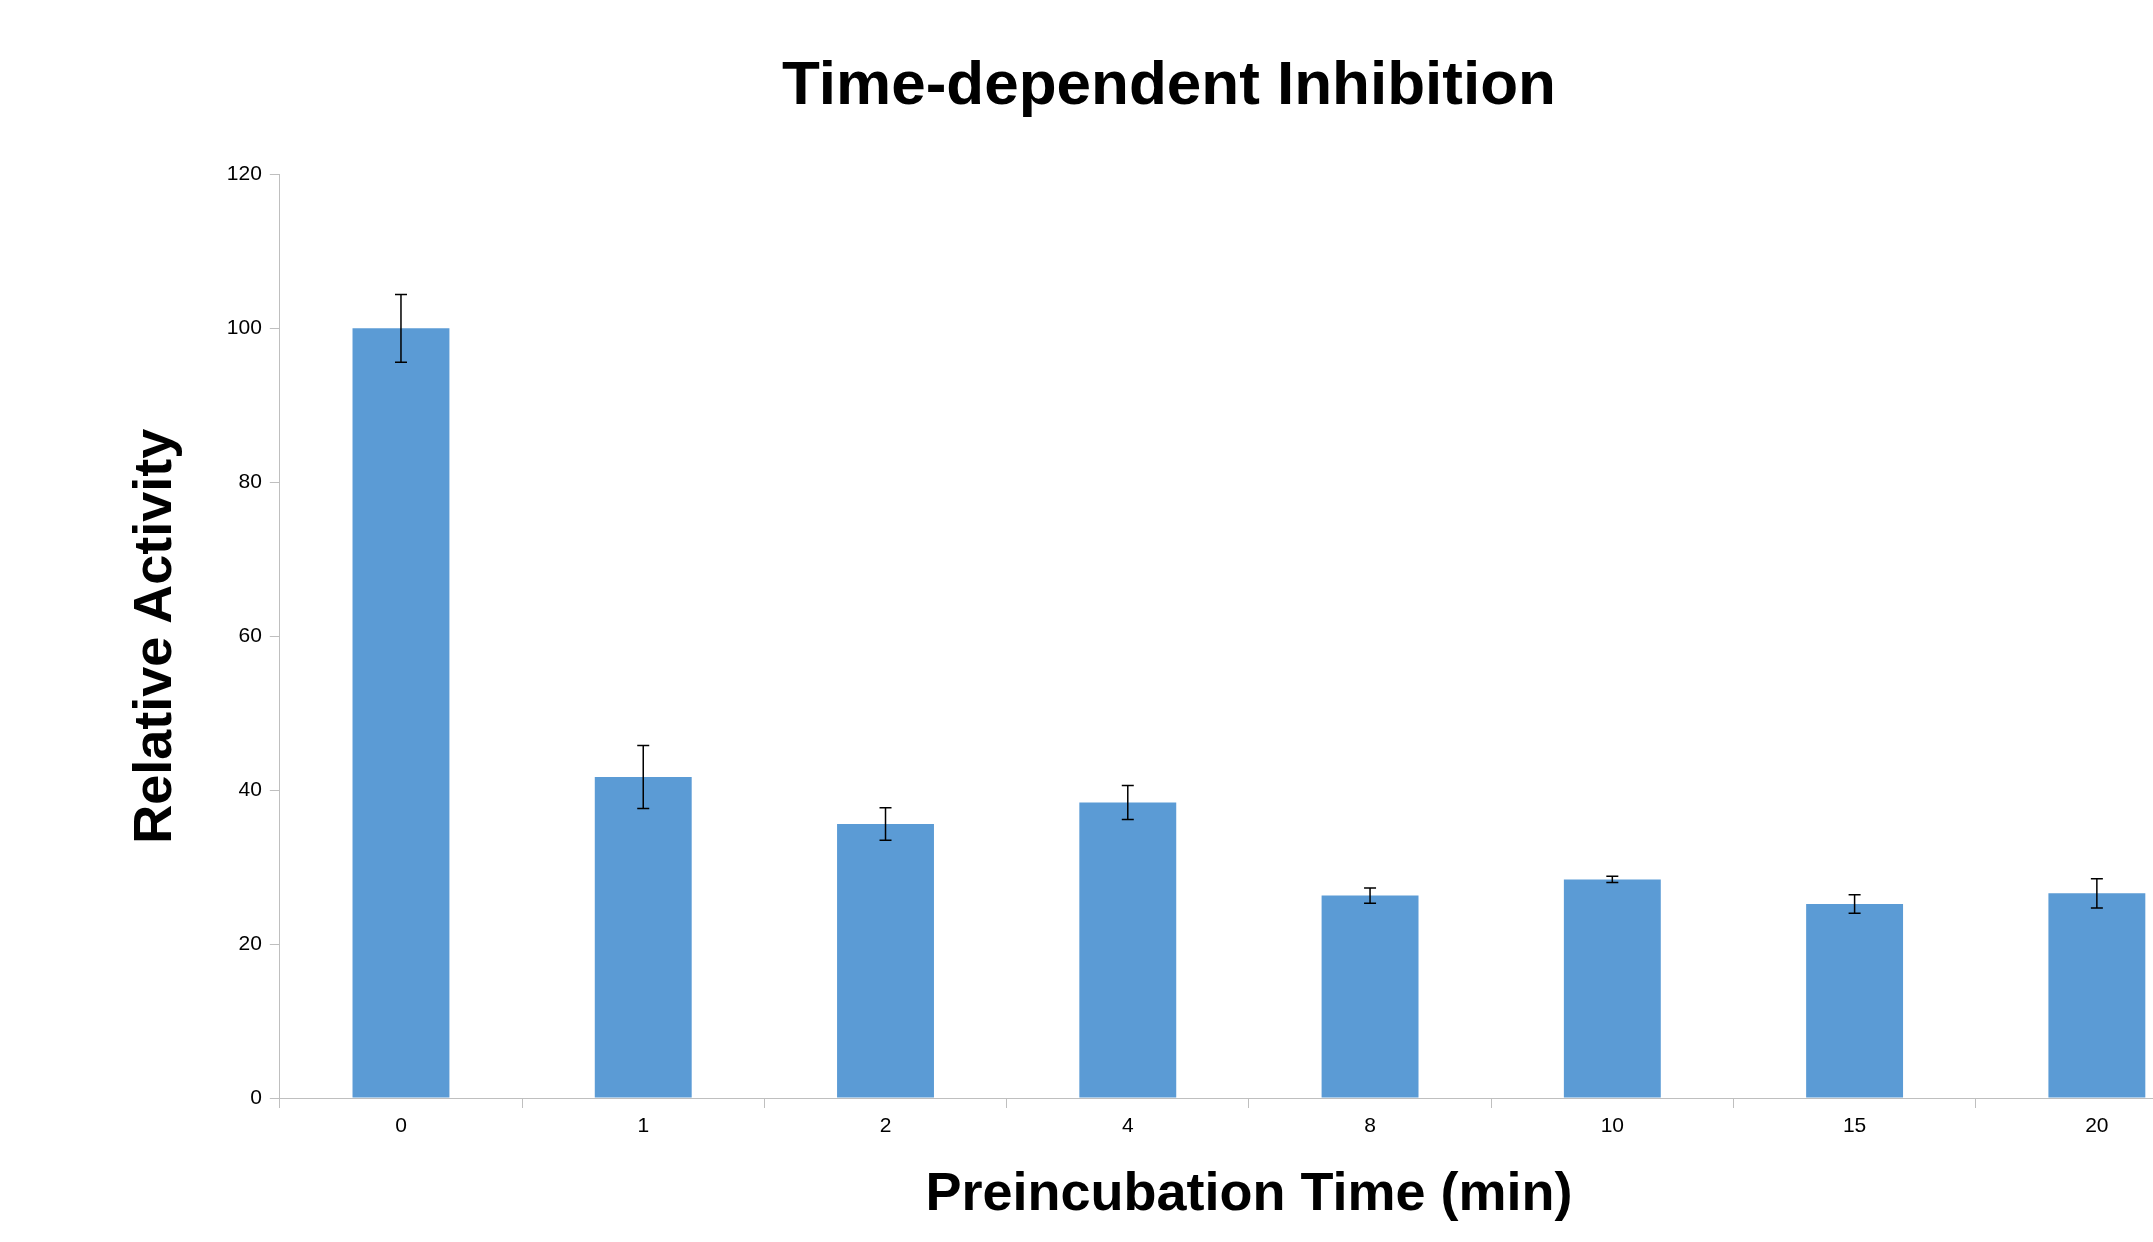 This screenshot has height=1242, width=2153. I want to click on x-tick-label: 4, so click(1127, 1125).